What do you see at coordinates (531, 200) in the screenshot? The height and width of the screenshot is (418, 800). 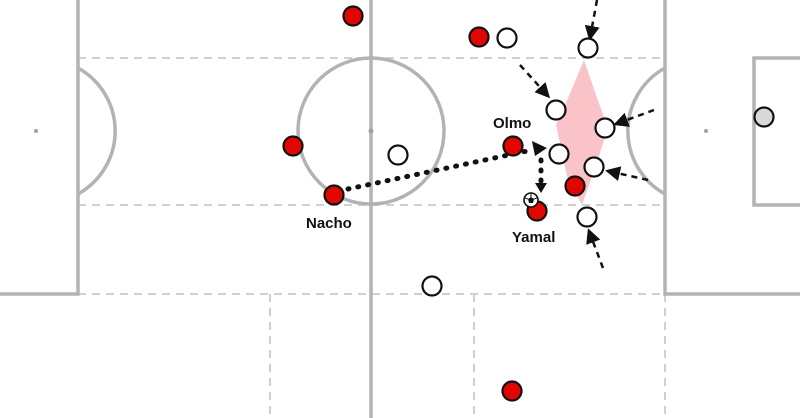 I see `soccer-ball-icon` at bounding box center [531, 200].